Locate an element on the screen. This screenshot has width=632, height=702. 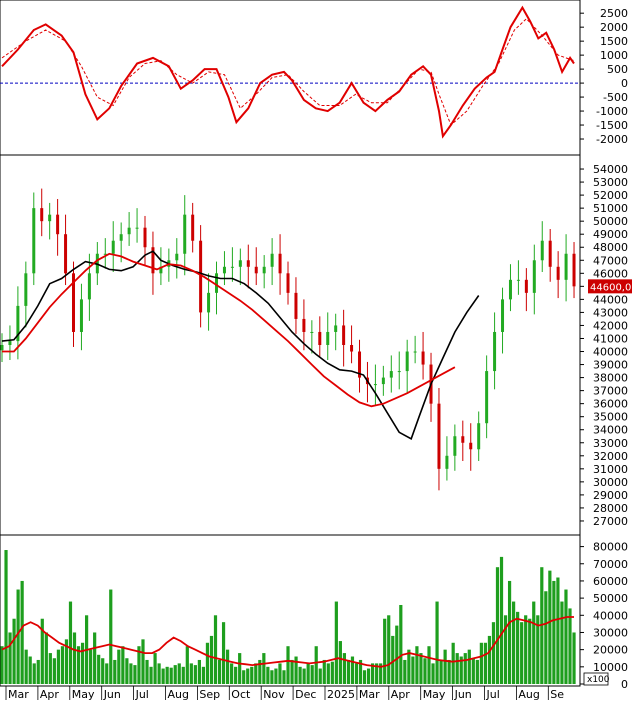
month-label-13: May is located at coordinates (434, 694).